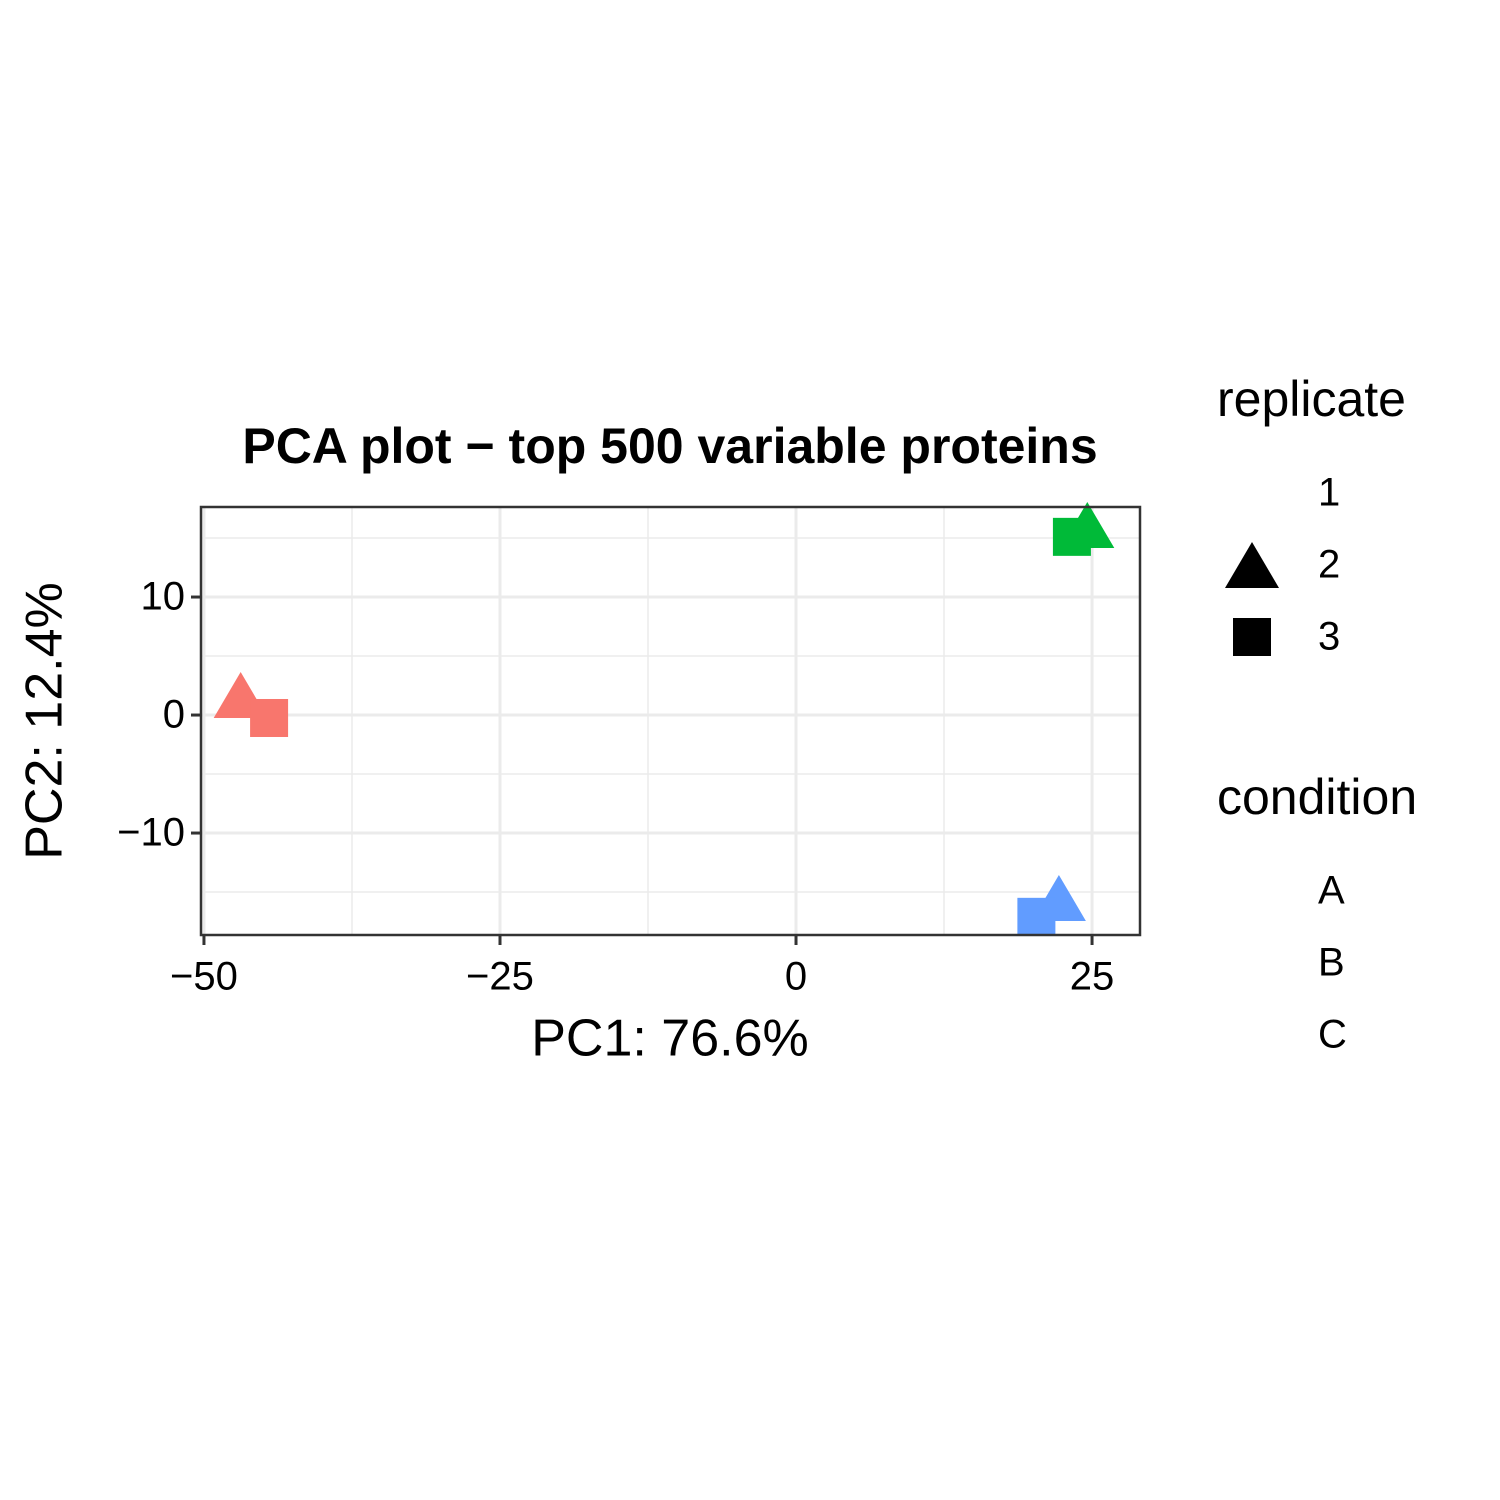  Describe the element at coordinates (1329, 493) in the screenshot. I see `legend-label: 1` at that location.